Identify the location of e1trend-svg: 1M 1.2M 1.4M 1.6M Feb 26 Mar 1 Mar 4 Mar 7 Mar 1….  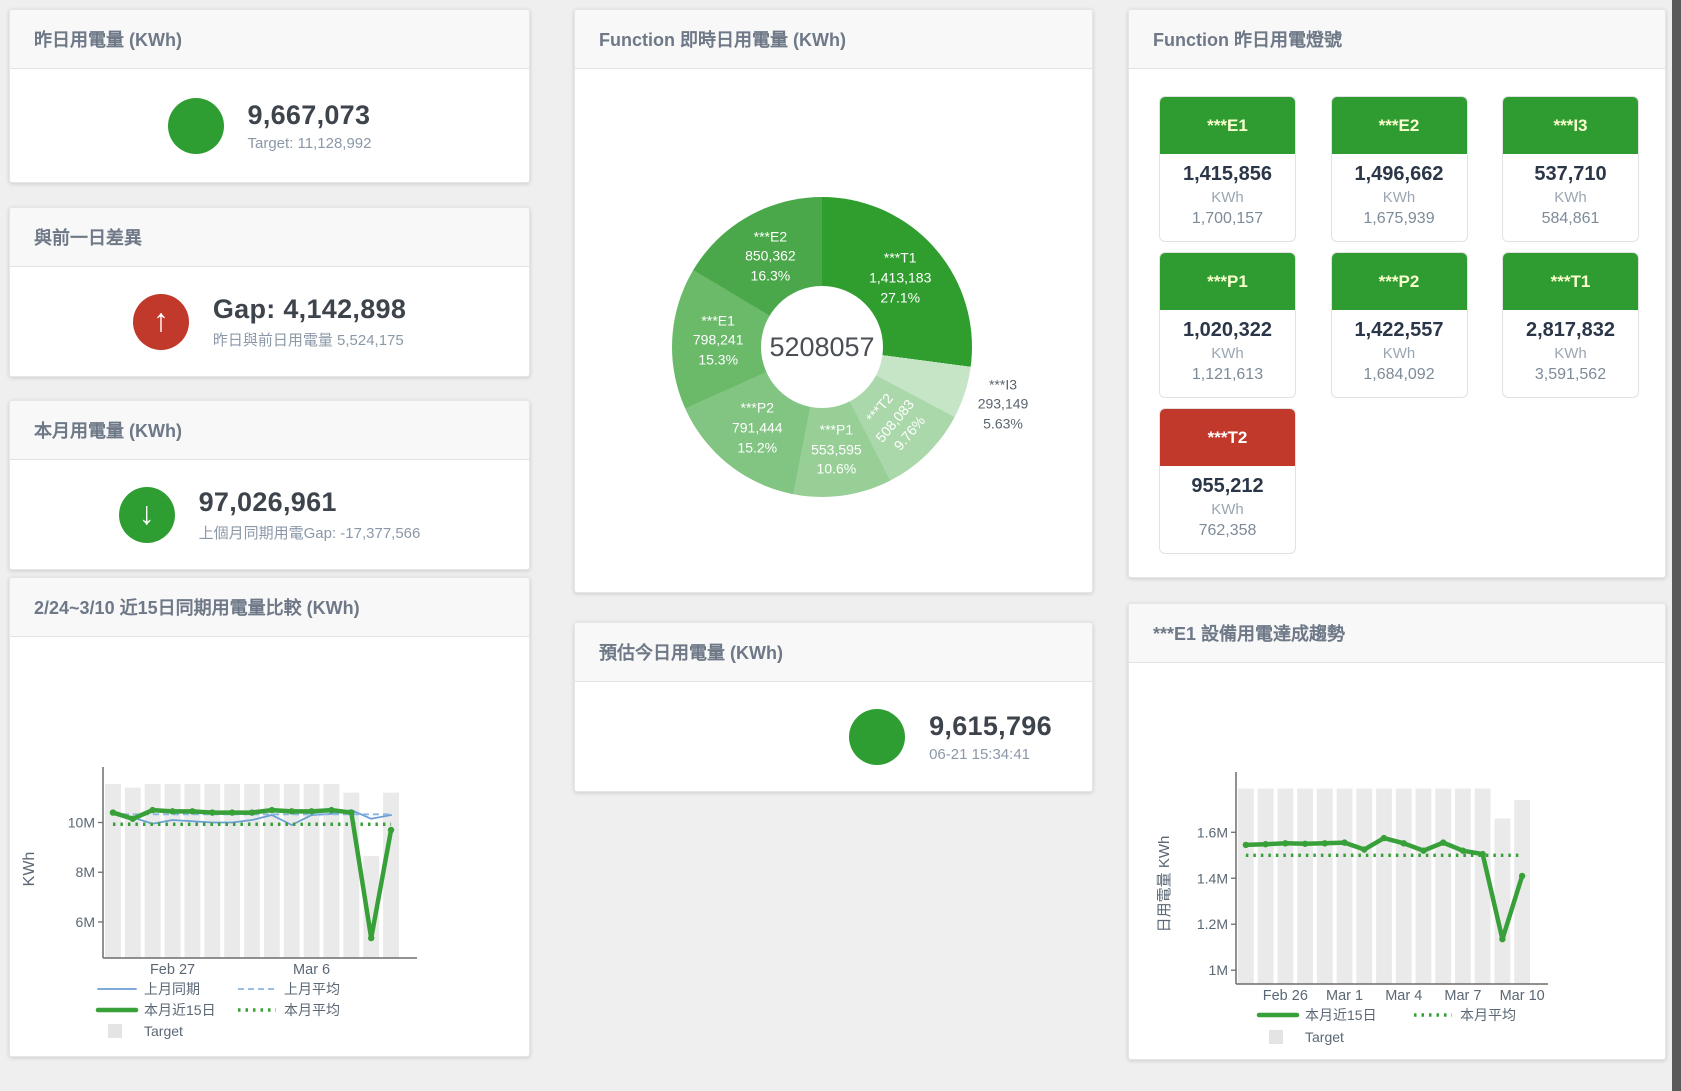
(1352, 908).